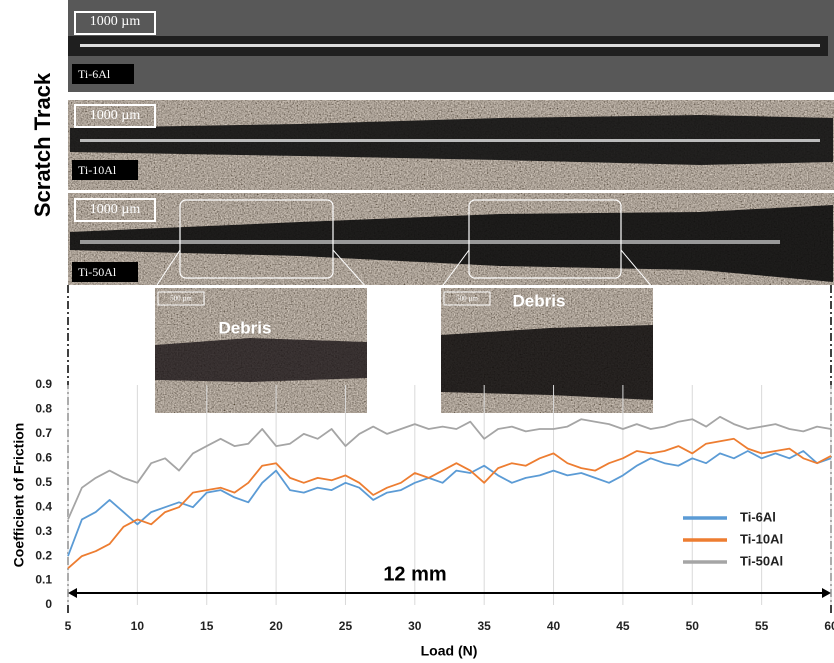 The image size is (834, 663). What do you see at coordinates (97, 170) in the screenshot?
I see `sample-label: Ti-10Al` at bounding box center [97, 170].